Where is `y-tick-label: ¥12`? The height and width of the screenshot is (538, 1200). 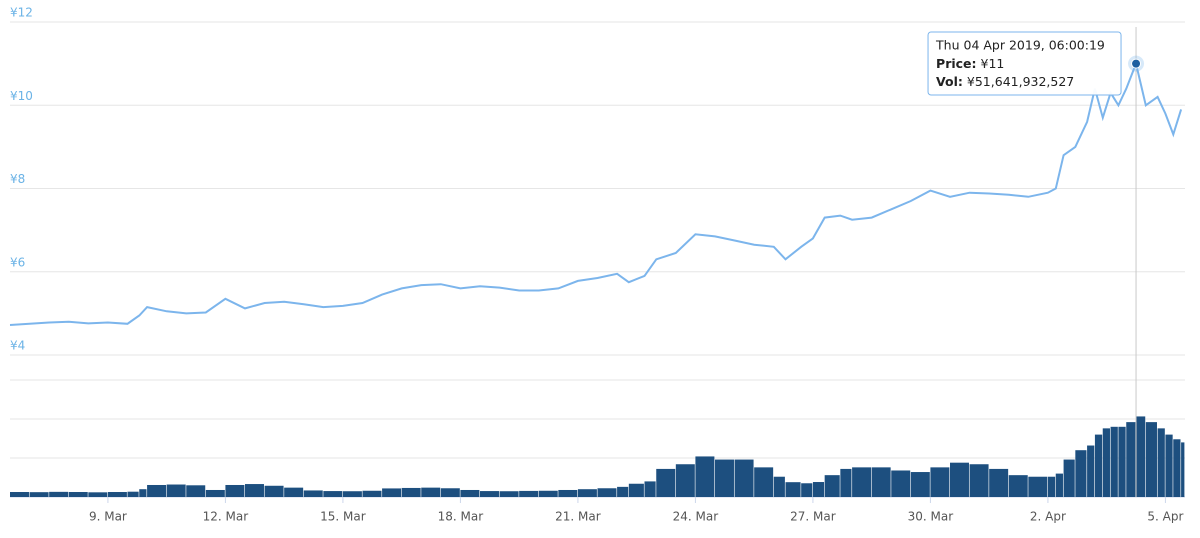
y-tick-label: ¥12 is located at coordinates (21, 13).